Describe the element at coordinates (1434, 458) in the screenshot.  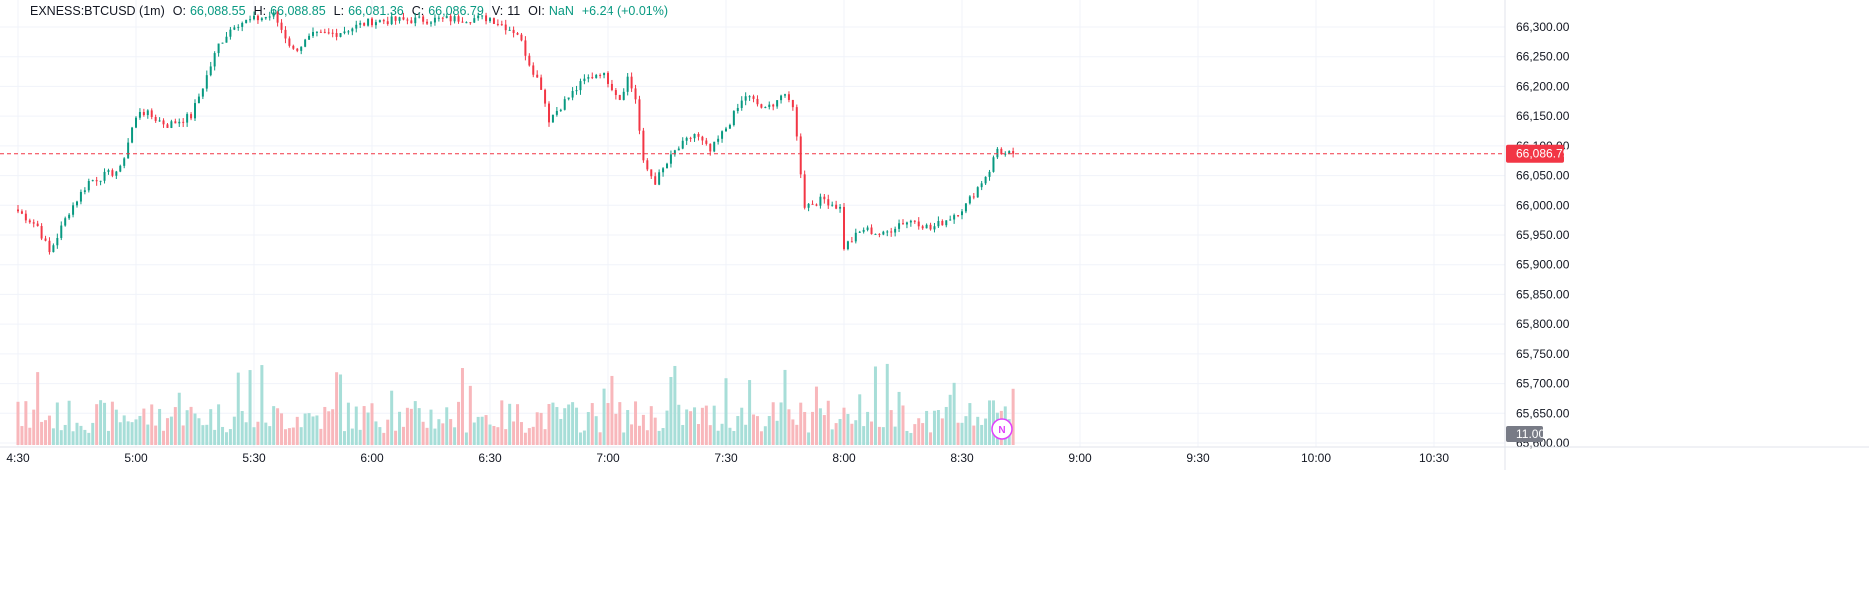
I see `time-tick-label: 10:30` at that location.